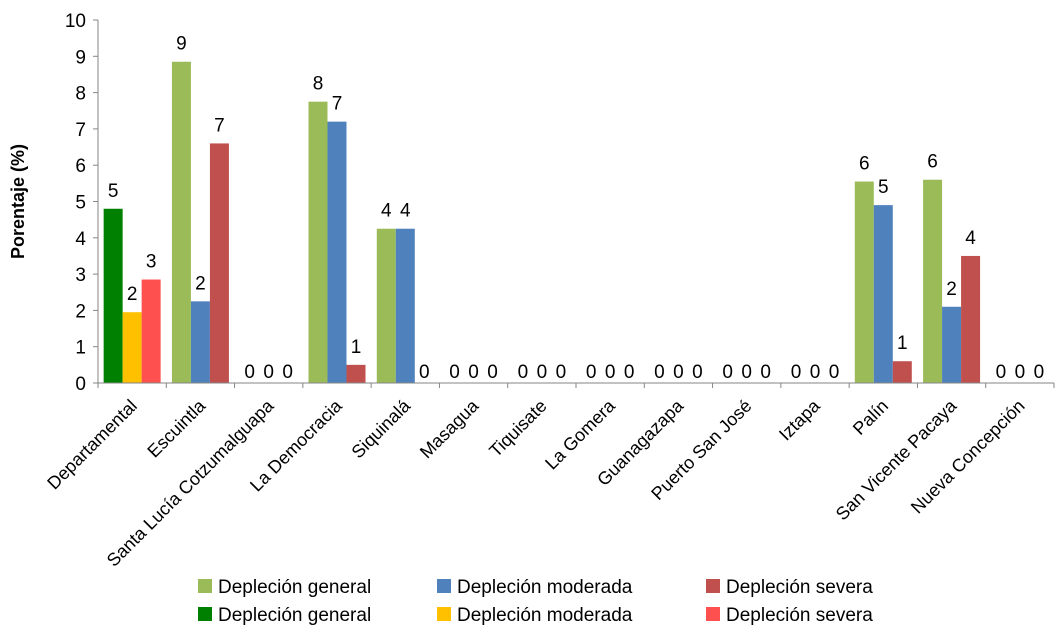 The height and width of the screenshot is (635, 1058). Describe the element at coordinates (800, 420) in the screenshot. I see `category-label: Iztapa` at that location.